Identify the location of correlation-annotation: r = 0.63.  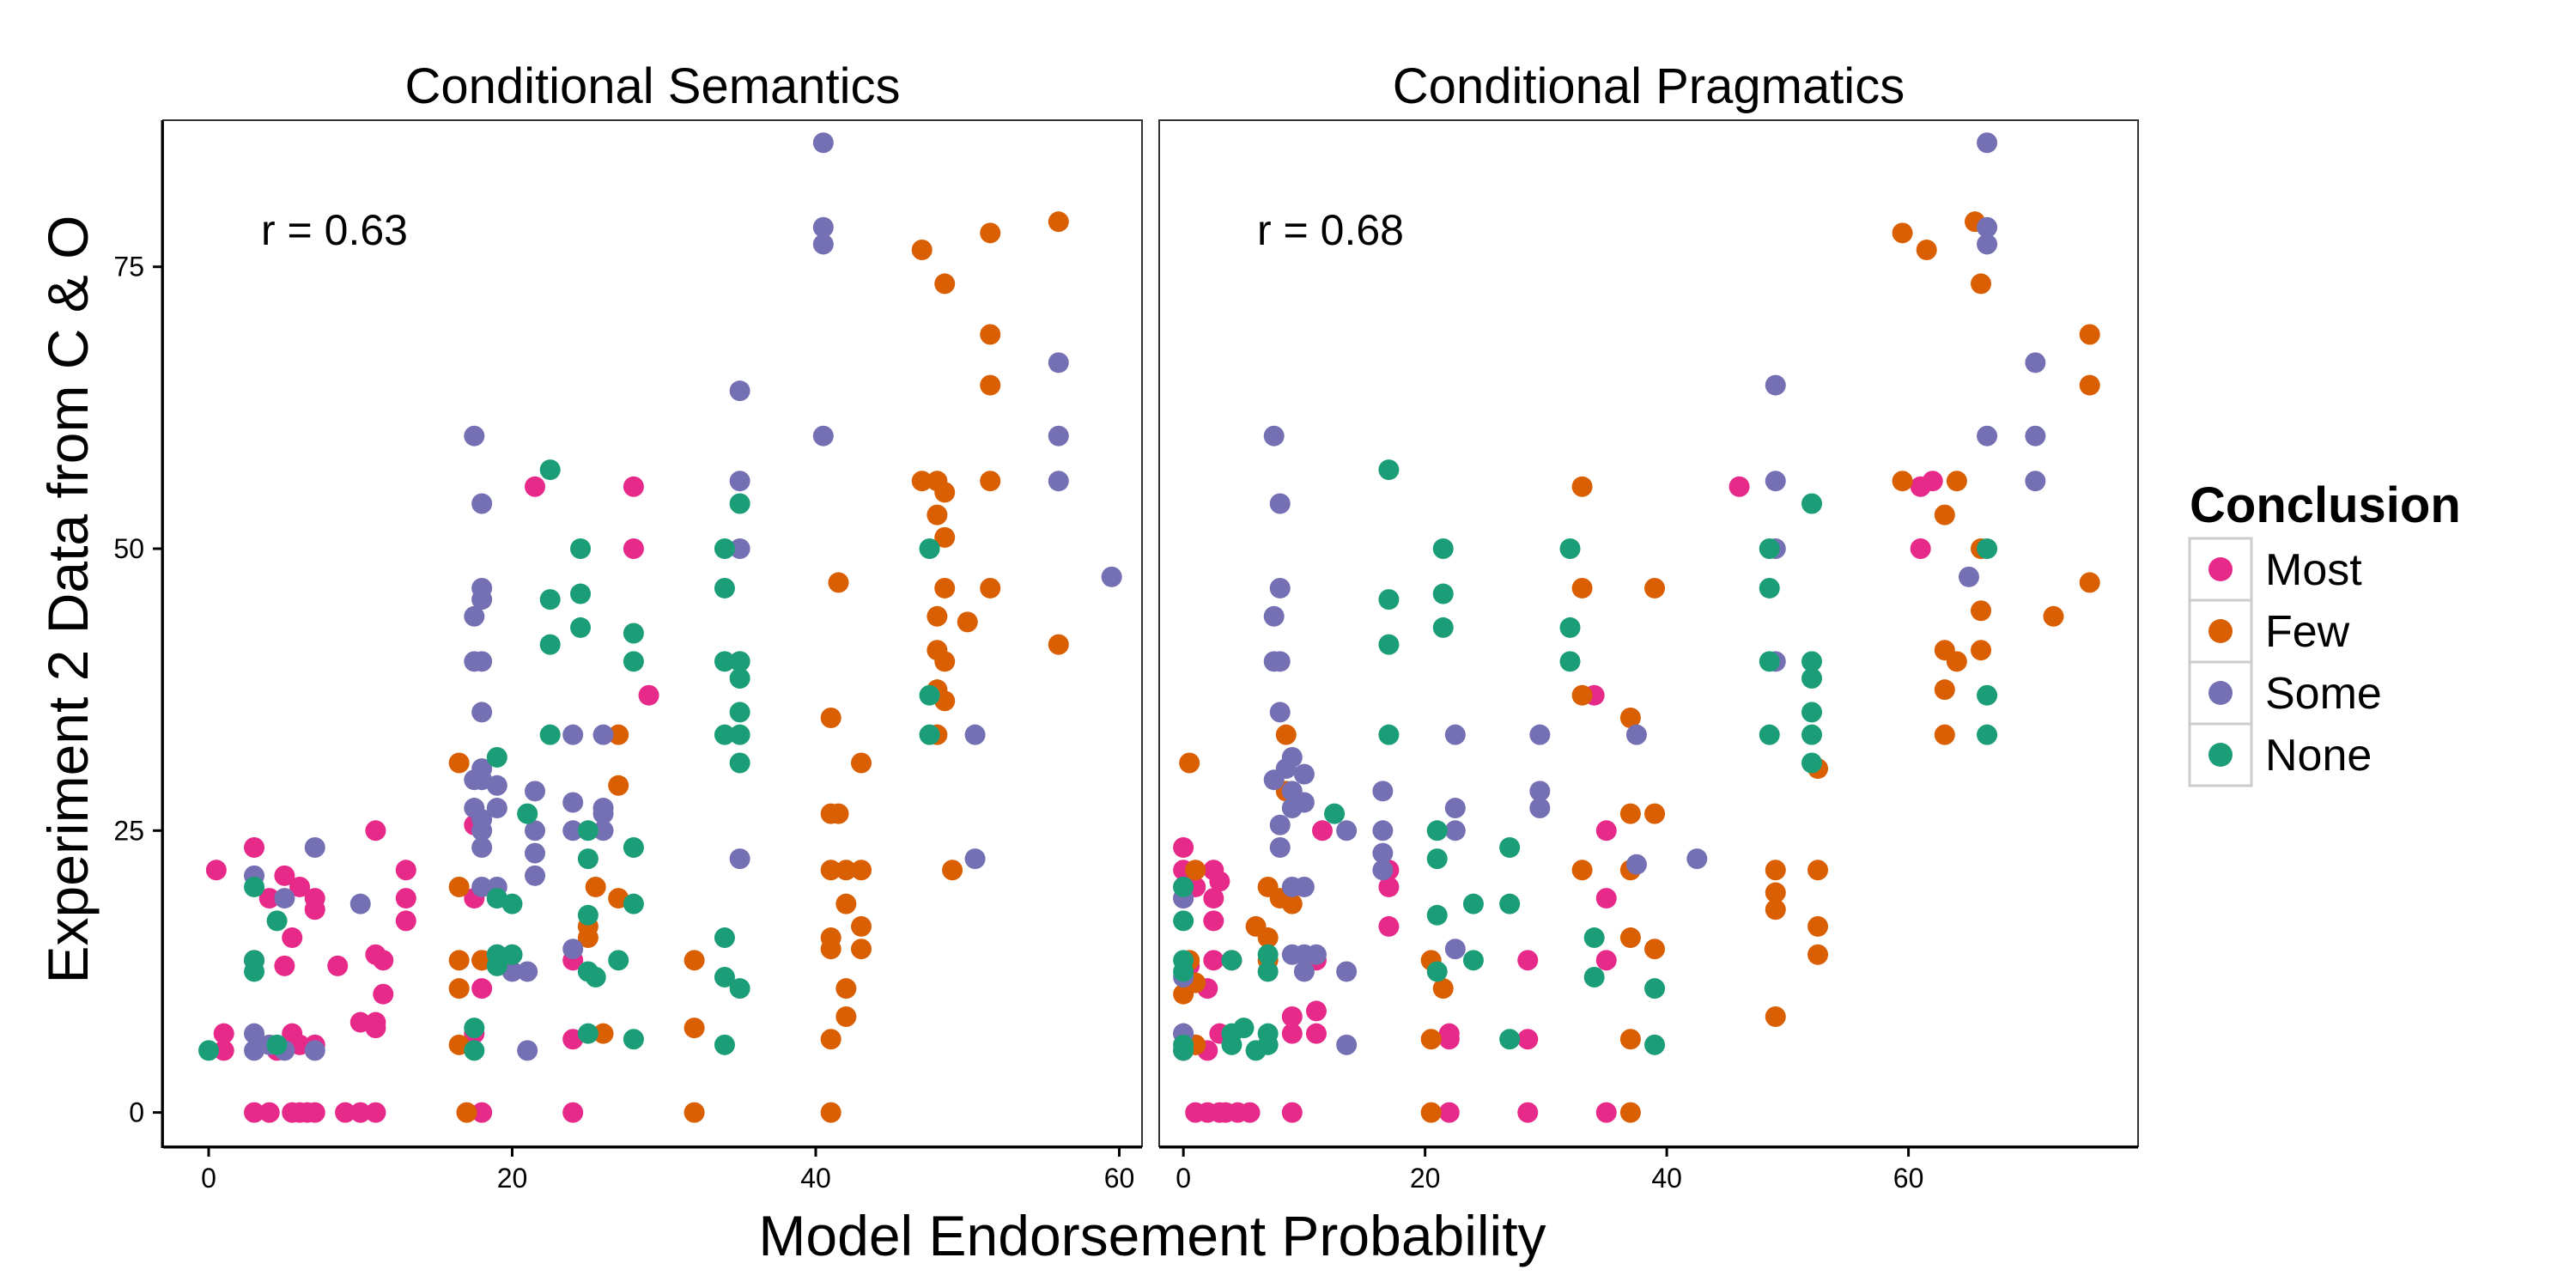
(334, 230).